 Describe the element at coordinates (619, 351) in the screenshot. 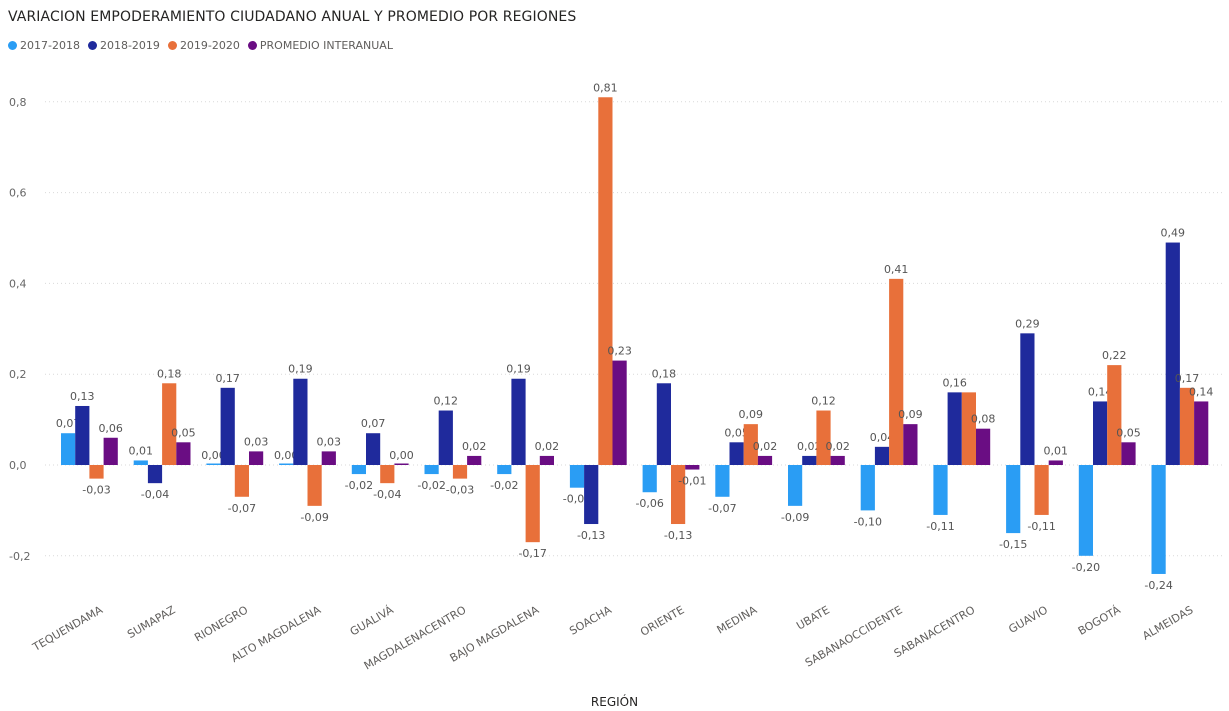

I see `data-label: 0,23` at that location.